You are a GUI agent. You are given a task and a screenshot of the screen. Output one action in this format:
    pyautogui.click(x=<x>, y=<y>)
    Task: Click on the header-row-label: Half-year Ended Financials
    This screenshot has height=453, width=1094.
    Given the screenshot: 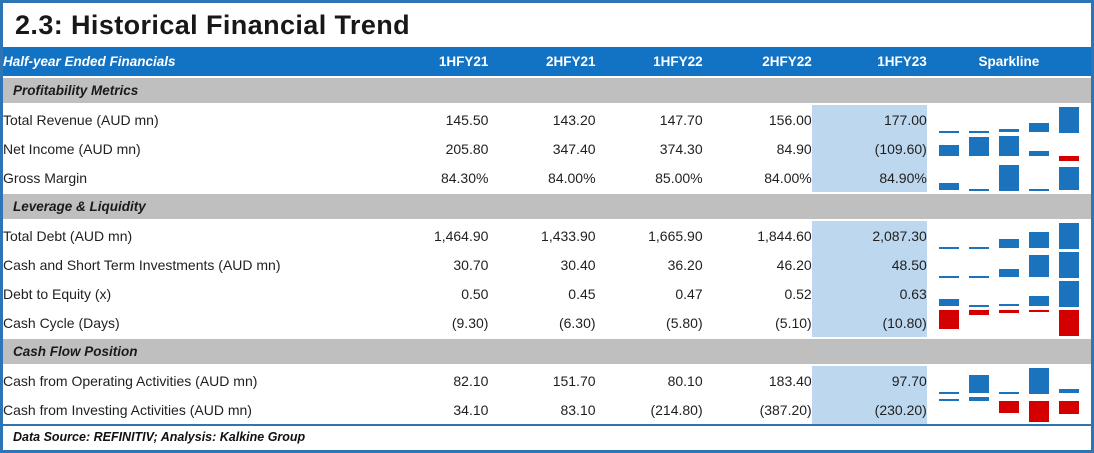 What is the action you would take?
    pyautogui.click(x=192, y=62)
    